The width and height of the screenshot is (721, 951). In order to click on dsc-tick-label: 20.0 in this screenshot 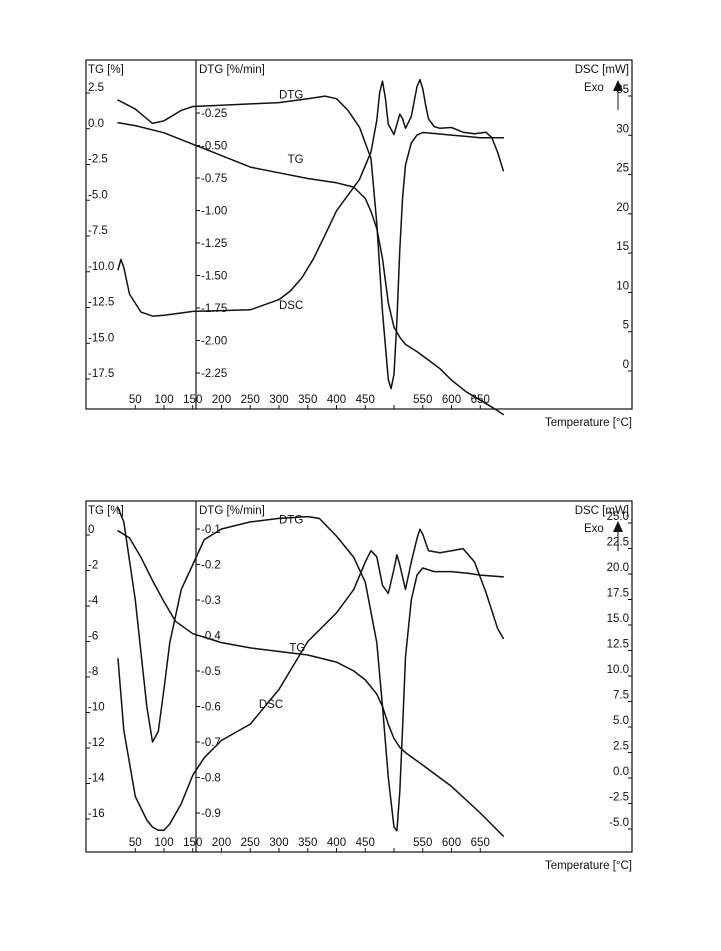, I will do `click(618, 568)`.